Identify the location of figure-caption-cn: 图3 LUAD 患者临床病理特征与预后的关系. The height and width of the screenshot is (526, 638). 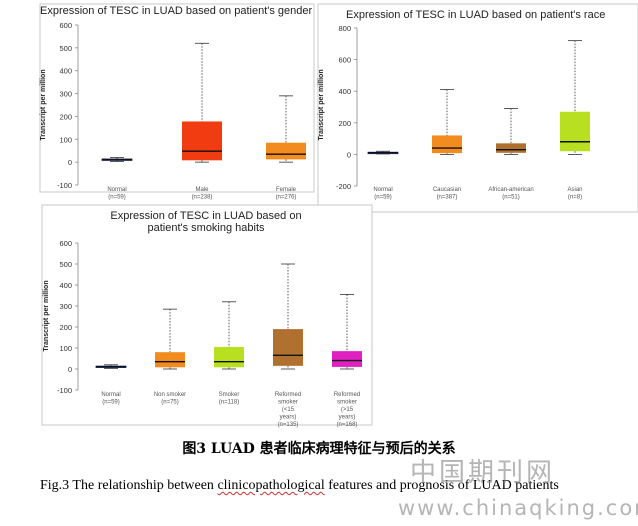
(319, 449).